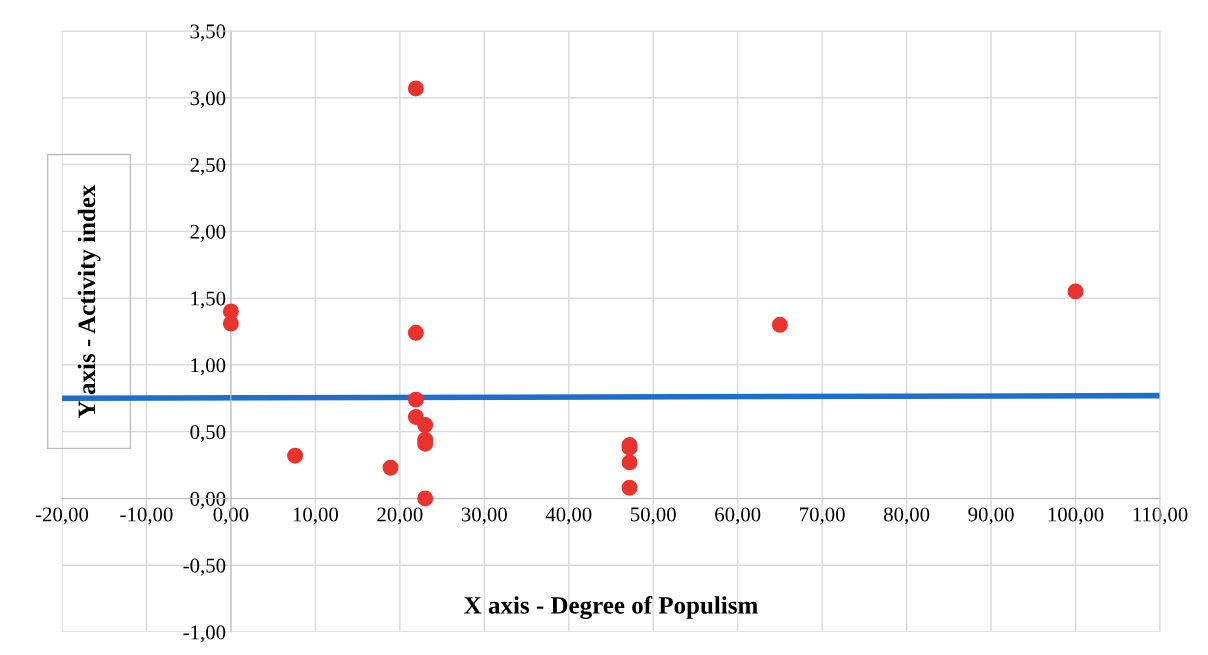 The width and height of the screenshot is (1208, 655). I want to click on x-tick-label: 0,00, so click(231, 516).